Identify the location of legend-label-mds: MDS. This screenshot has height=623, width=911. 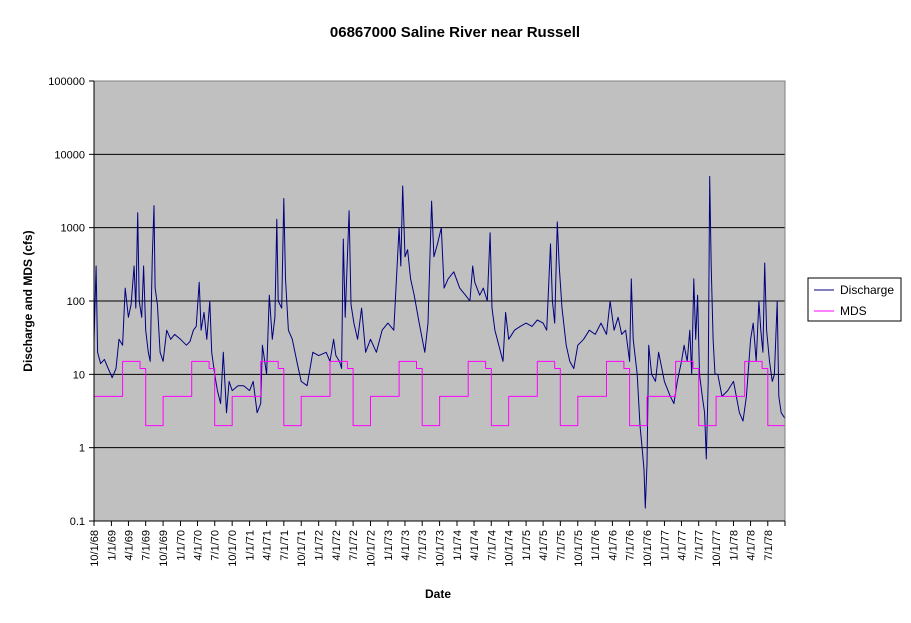
(853, 311).